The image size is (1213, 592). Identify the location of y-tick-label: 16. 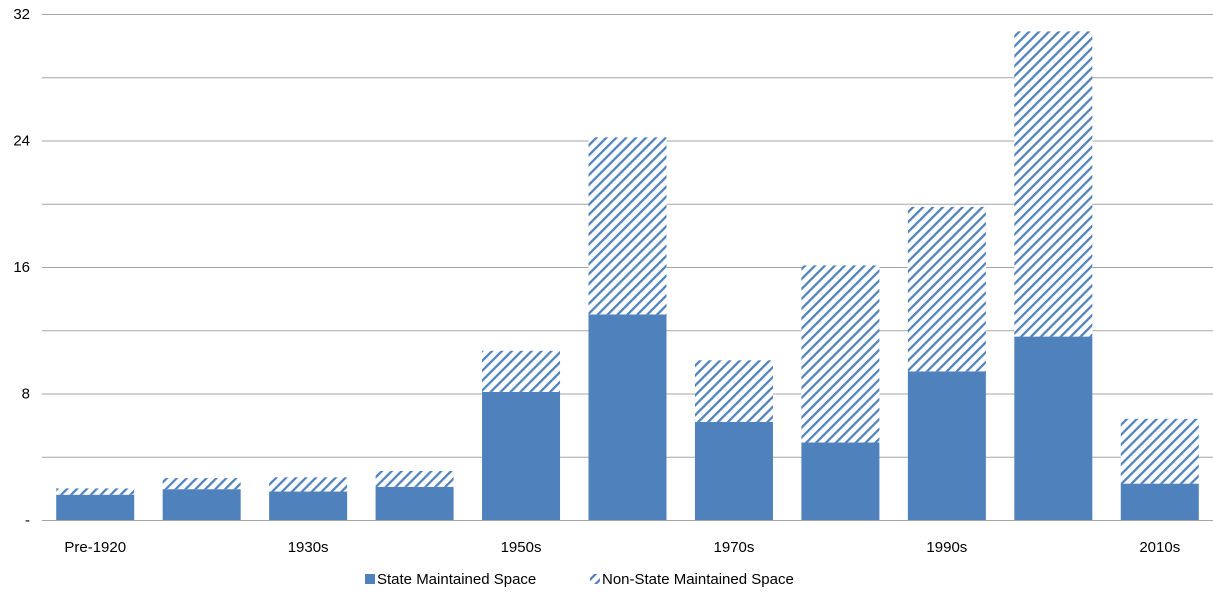
(21, 267).